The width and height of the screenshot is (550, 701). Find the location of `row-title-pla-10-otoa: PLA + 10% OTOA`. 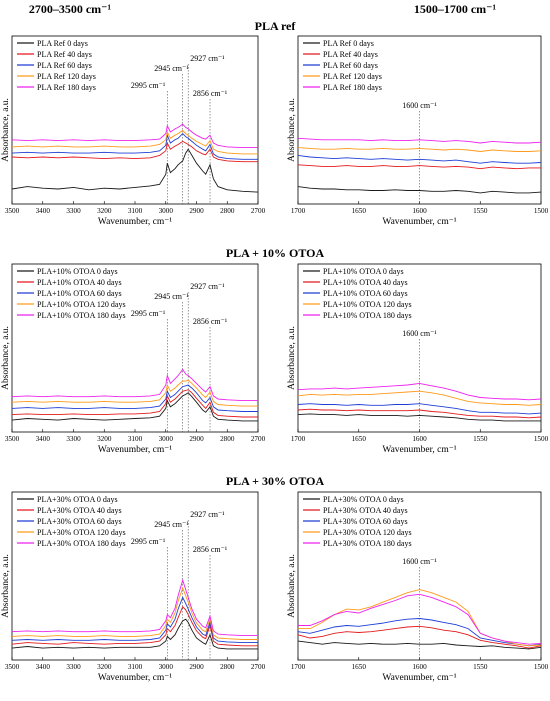

row-title-pla-10-otoa: PLA + 10% OTOA is located at coordinates (275, 253).